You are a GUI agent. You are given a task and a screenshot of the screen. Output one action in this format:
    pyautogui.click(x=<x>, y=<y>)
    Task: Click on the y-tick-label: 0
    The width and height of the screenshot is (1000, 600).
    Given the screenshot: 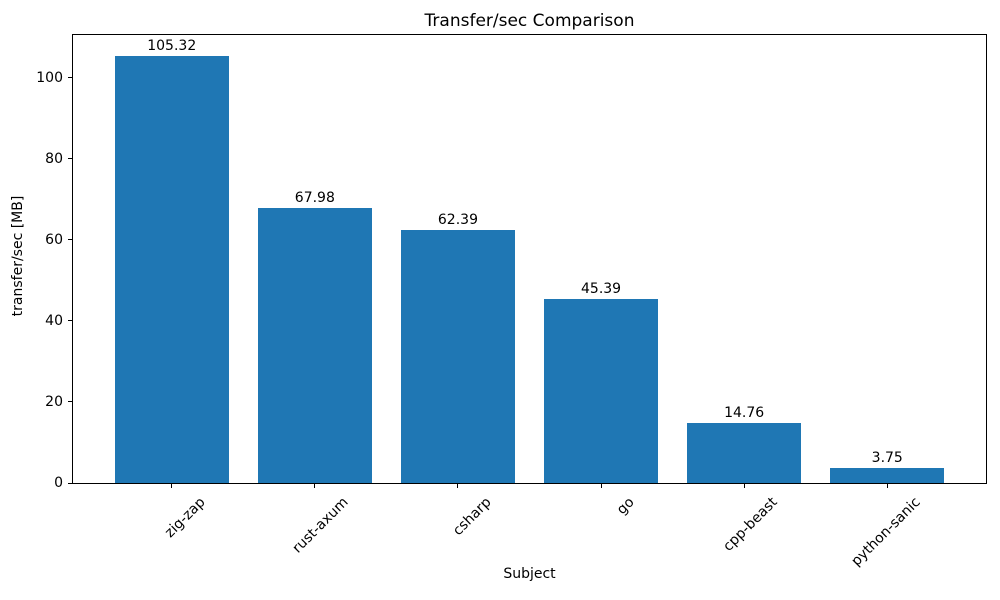 What is the action you would take?
    pyautogui.click(x=58, y=483)
    